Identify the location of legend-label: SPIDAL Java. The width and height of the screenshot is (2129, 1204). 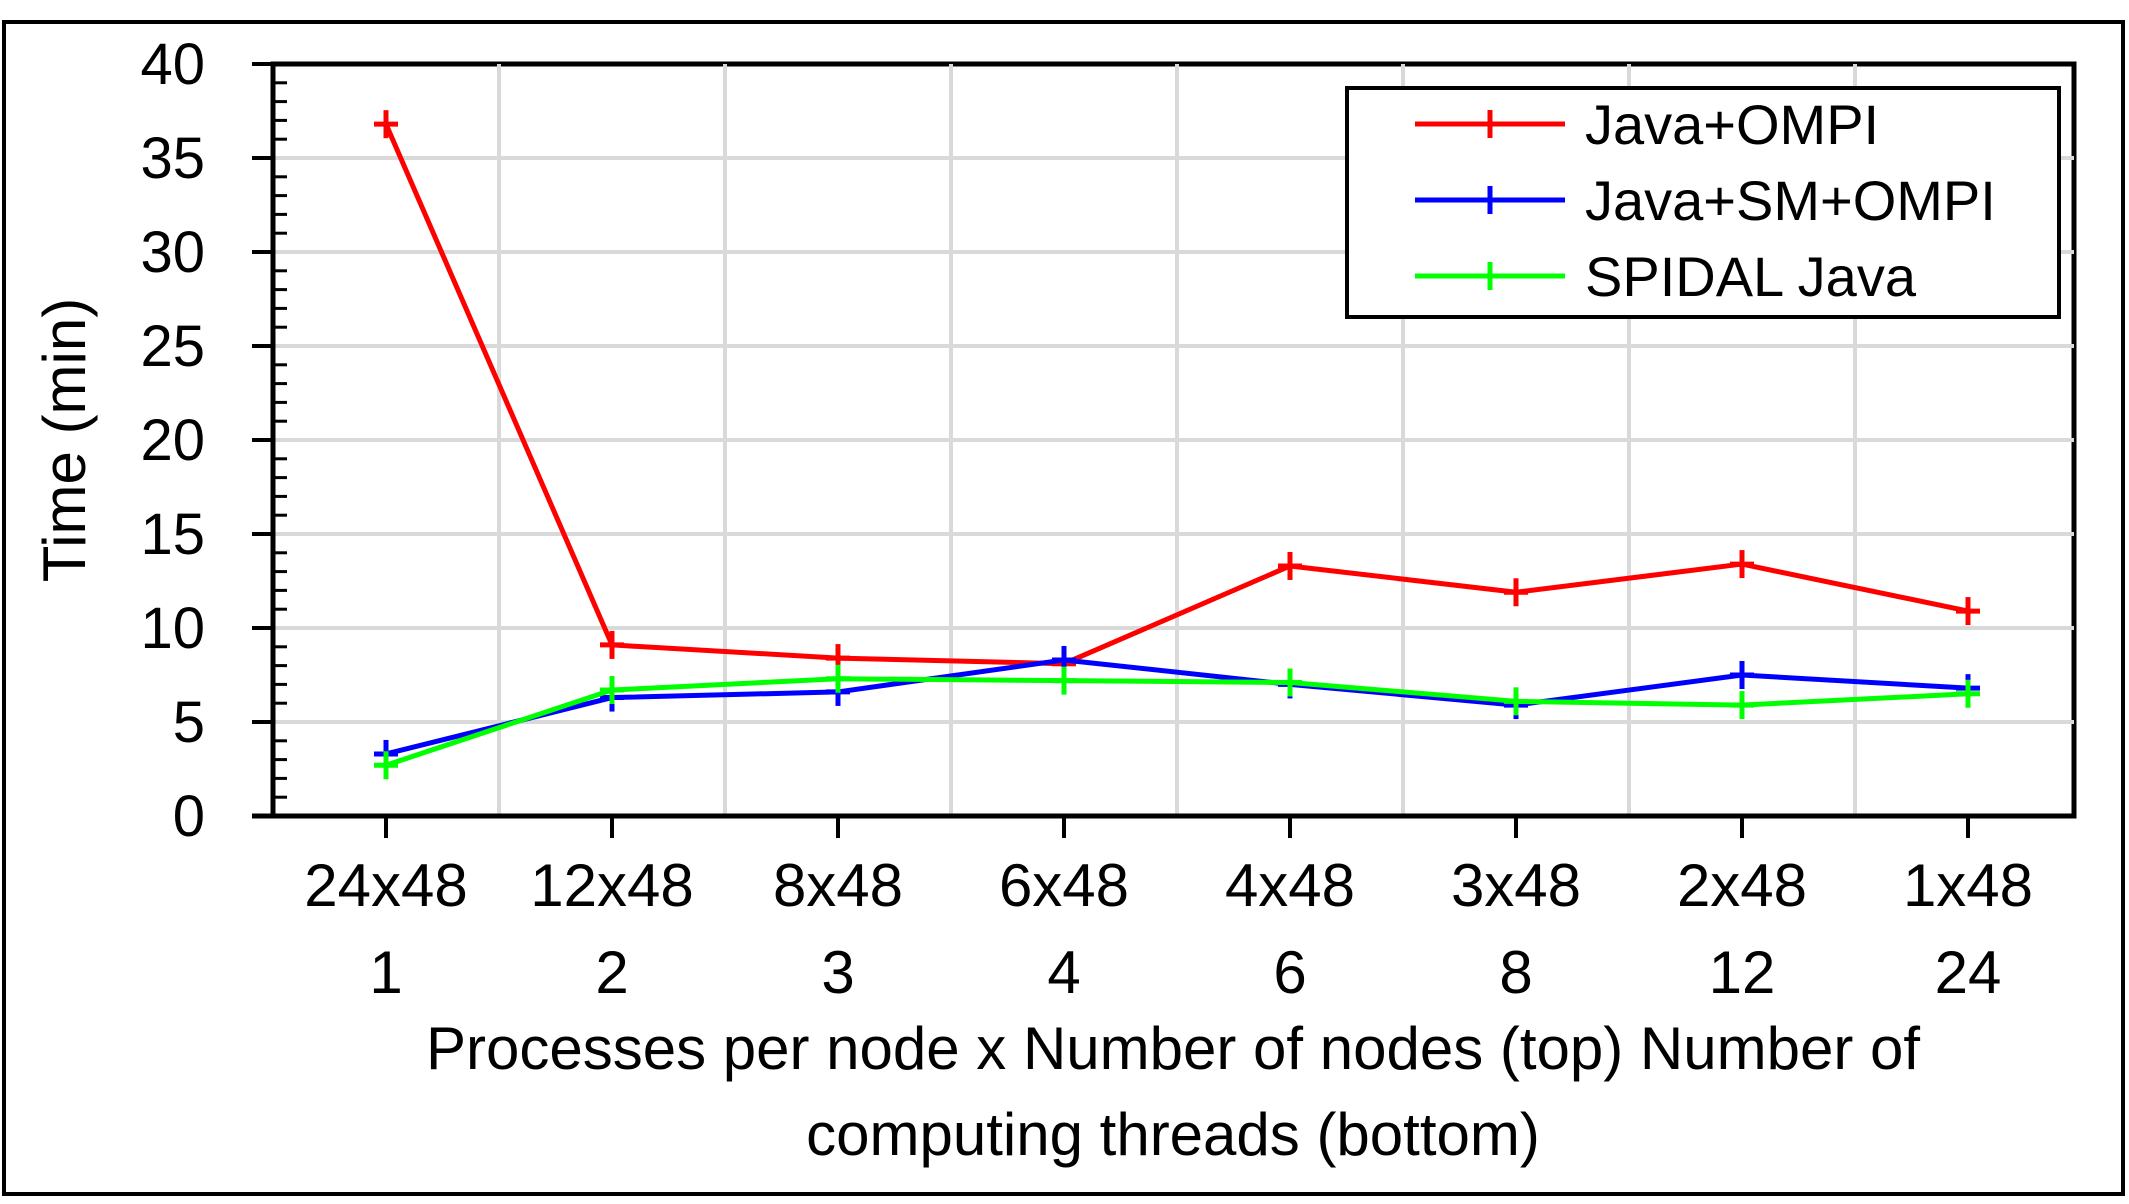
(1751, 276).